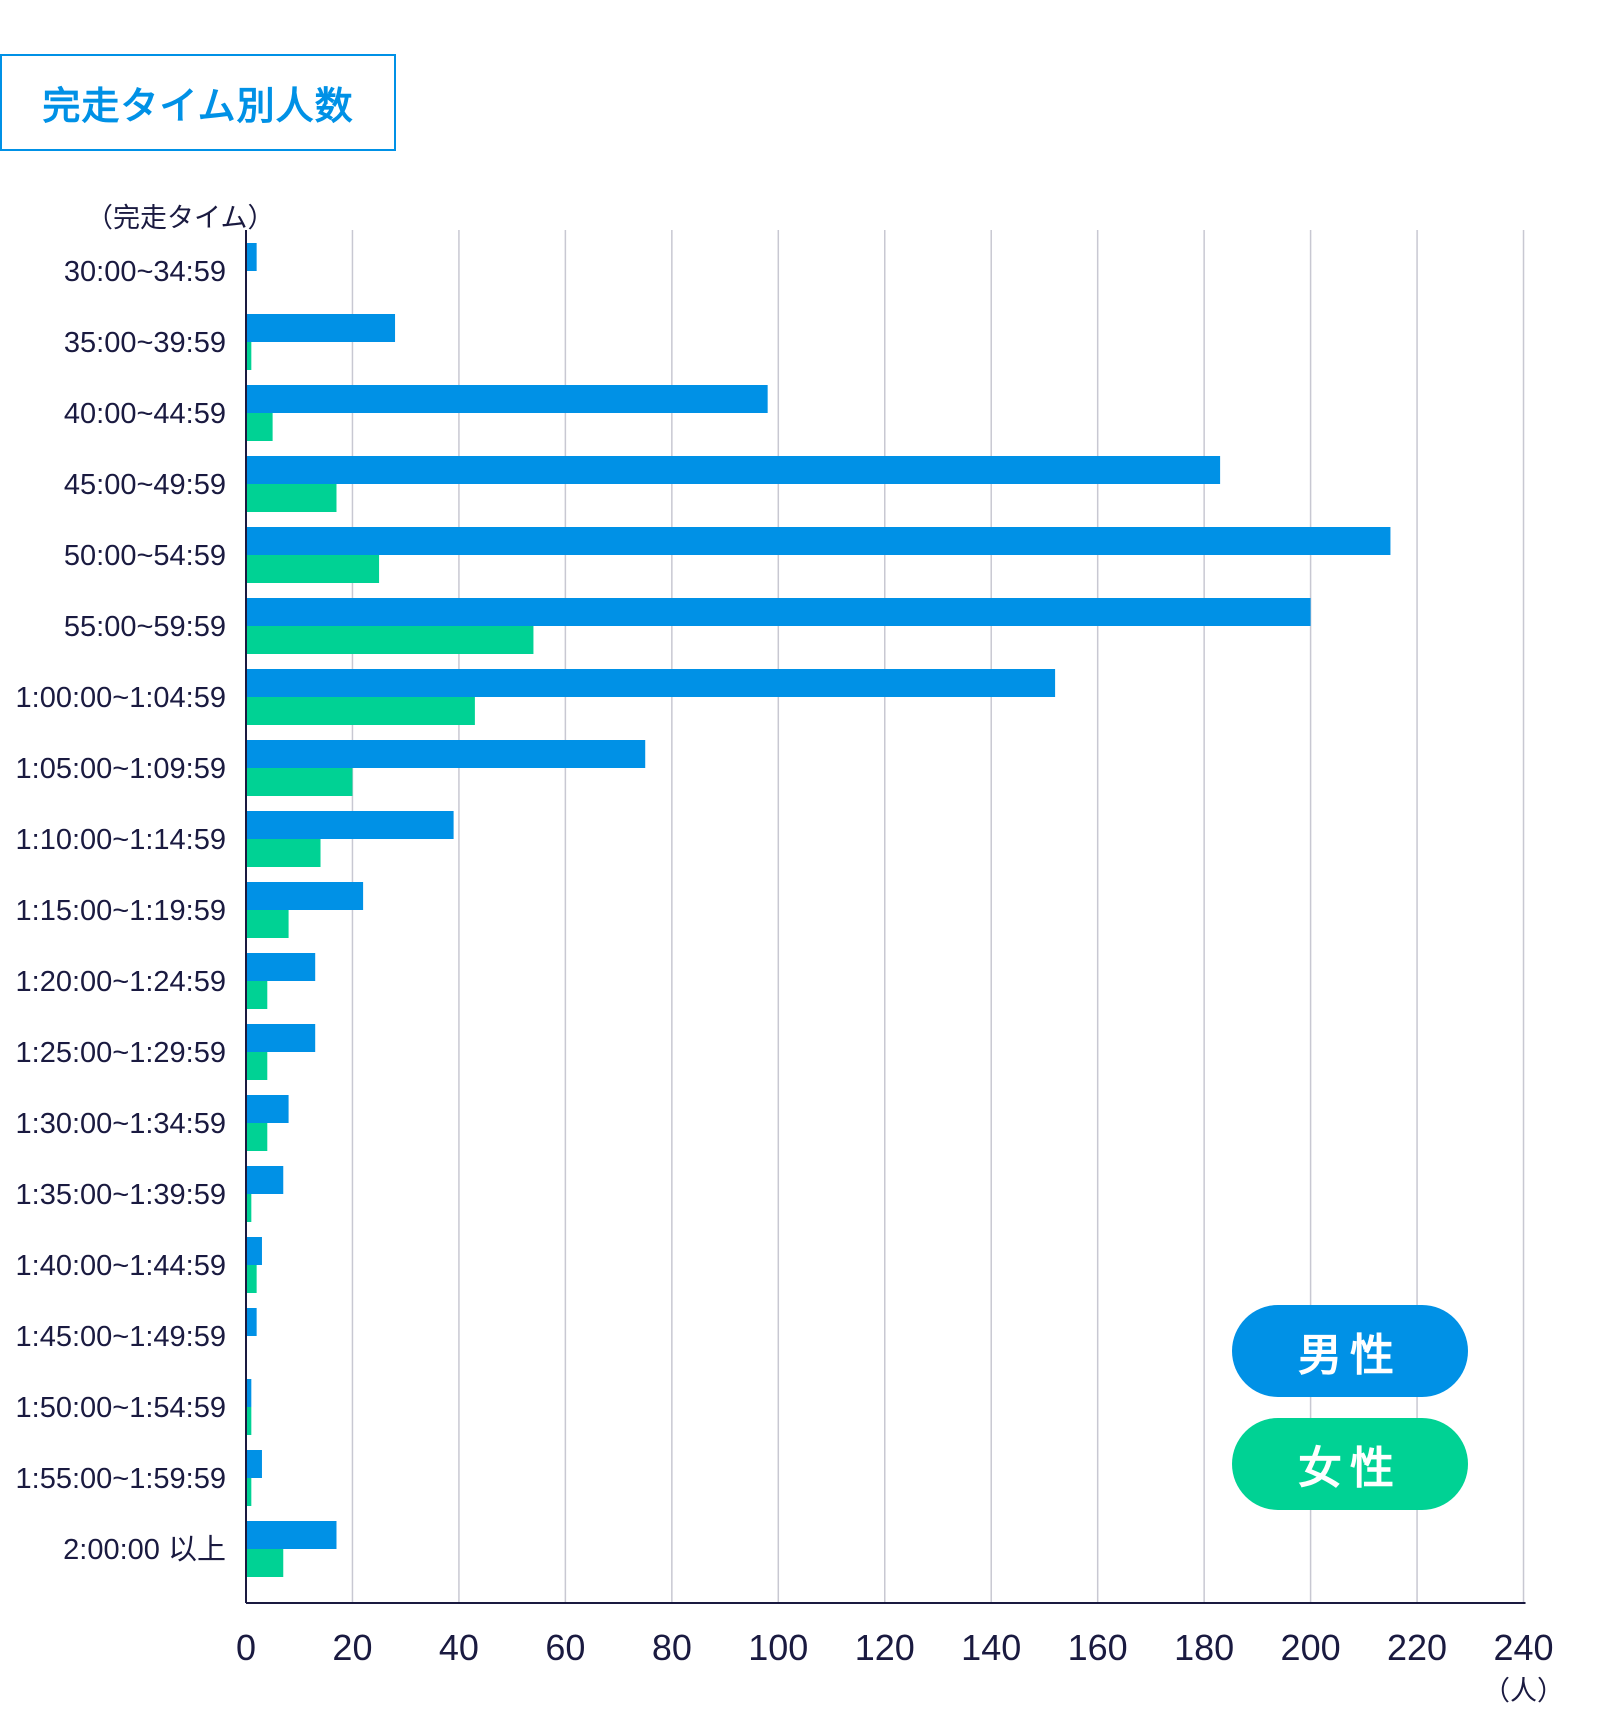 This screenshot has width=1600, height=1718. Describe the element at coordinates (180, 218) in the screenshot. I see `y-axis-title: （完走タイム）` at that location.